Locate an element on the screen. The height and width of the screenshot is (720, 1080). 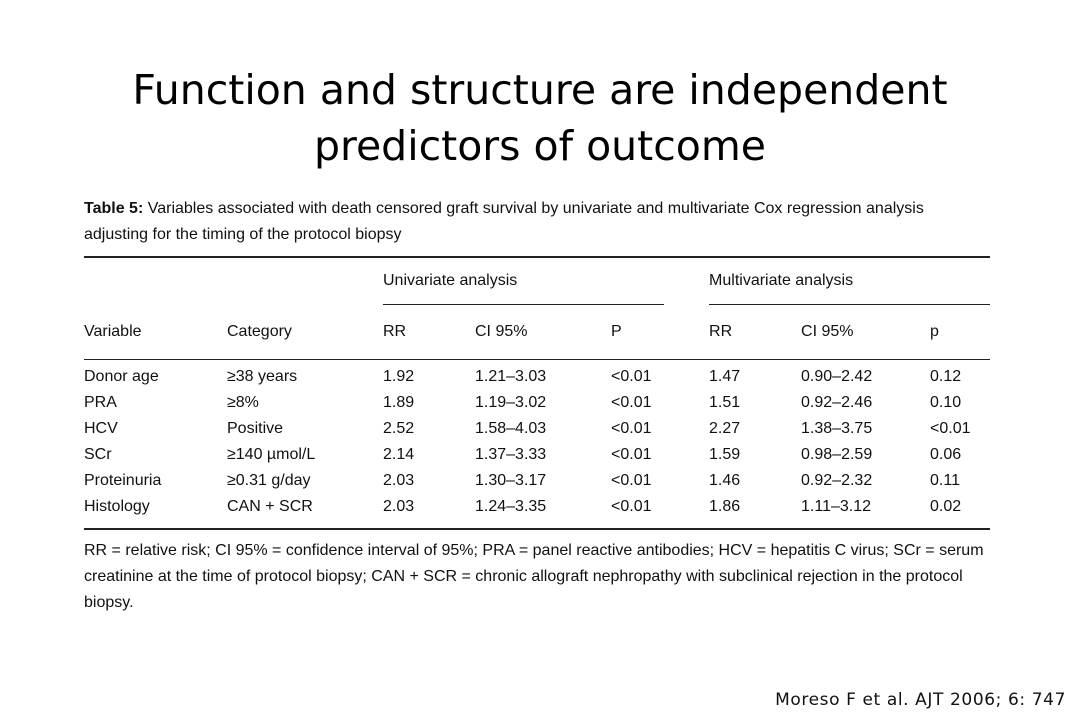
cell-category: Positive is located at coordinates (255, 428).